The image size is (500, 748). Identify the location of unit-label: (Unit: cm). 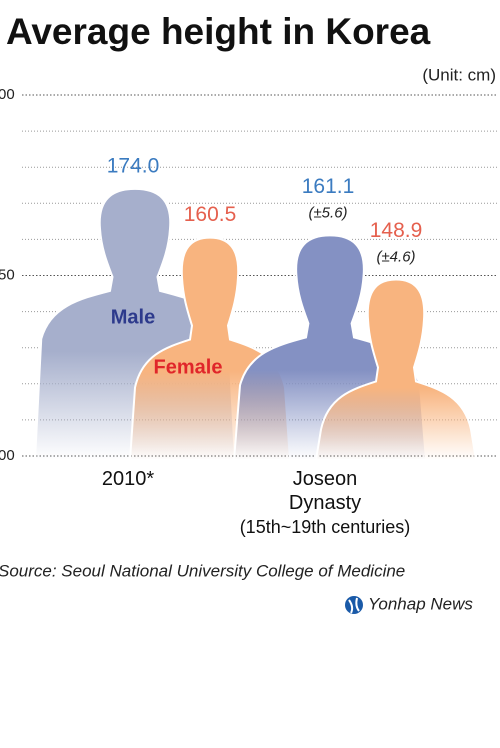
(459, 74).